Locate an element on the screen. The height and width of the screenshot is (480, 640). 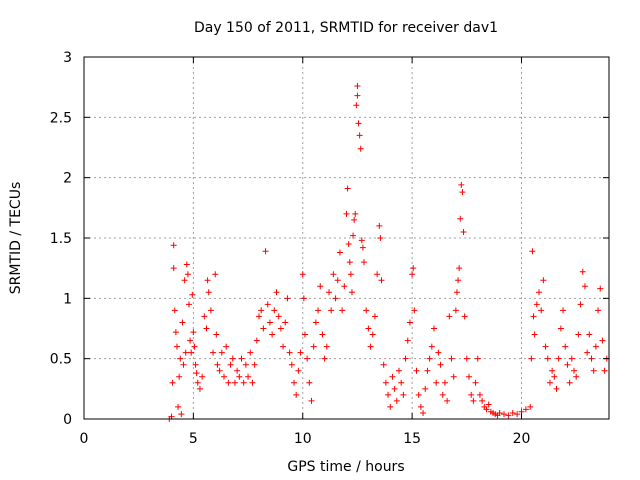
y-tick-label: 0.5 is located at coordinates (61, 360).